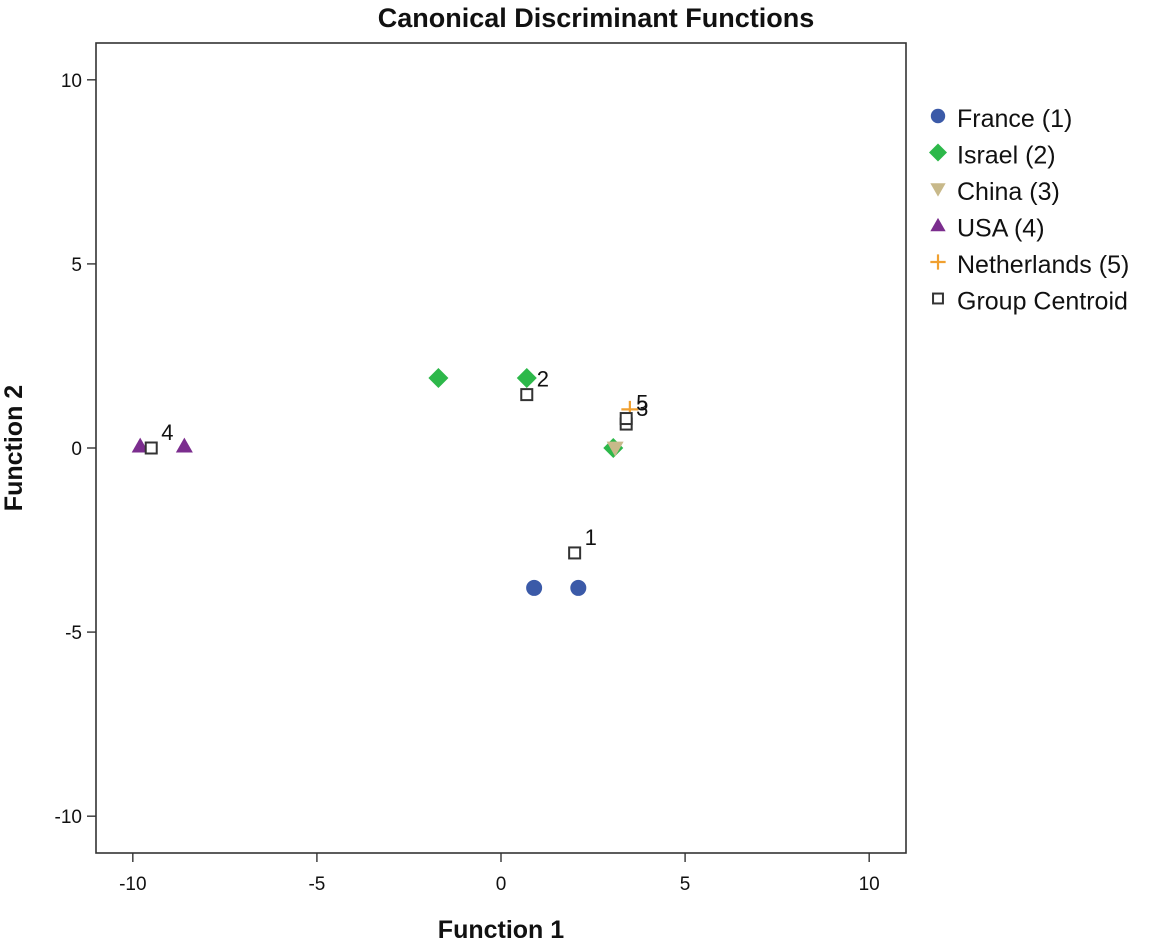 This screenshot has width=1158, height=943. What do you see at coordinates (501, 929) in the screenshot?
I see `x-axis-title: Function 1` at bounding box center [501, 929].